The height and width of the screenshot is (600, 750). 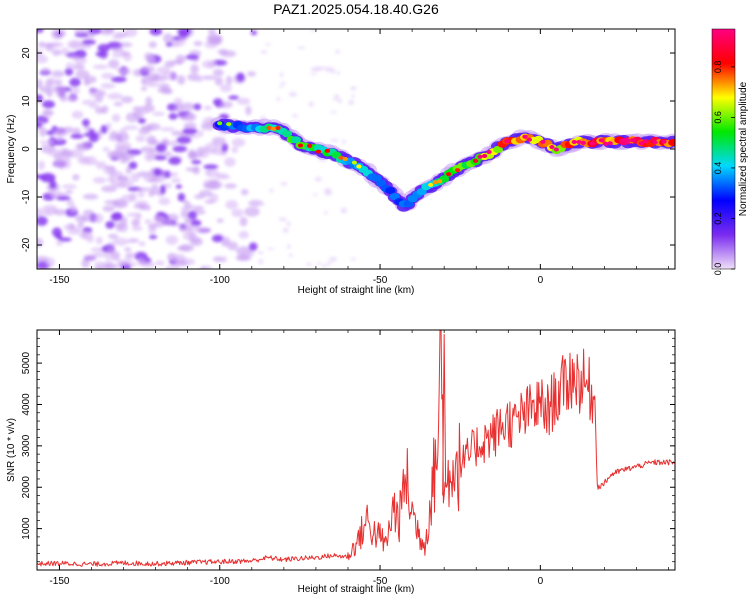 I want to click on snr-xtick-label: -100, so click(x=220, y=581).